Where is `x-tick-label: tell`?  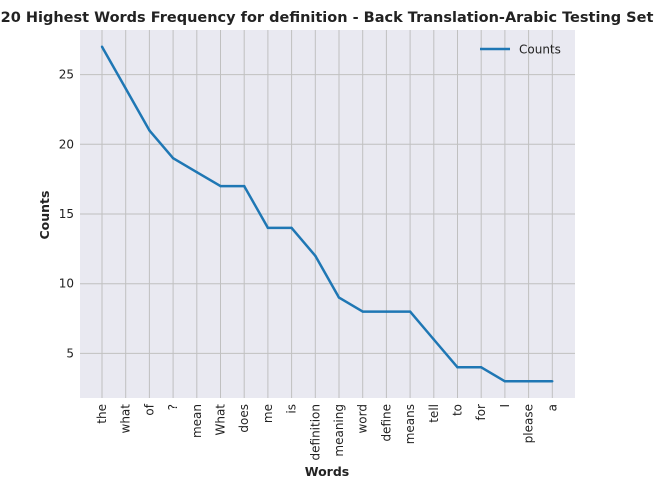 x-tick-label: tell is located at coordinates (434, 413).